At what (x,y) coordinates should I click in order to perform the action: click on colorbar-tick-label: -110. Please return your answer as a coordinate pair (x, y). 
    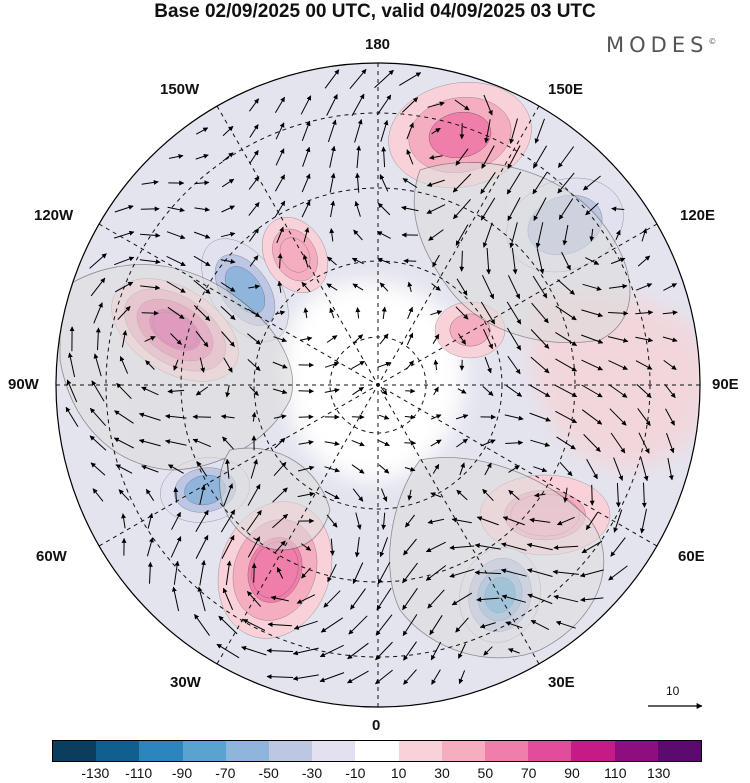
    Looking at the image, I should click on (139, 773).